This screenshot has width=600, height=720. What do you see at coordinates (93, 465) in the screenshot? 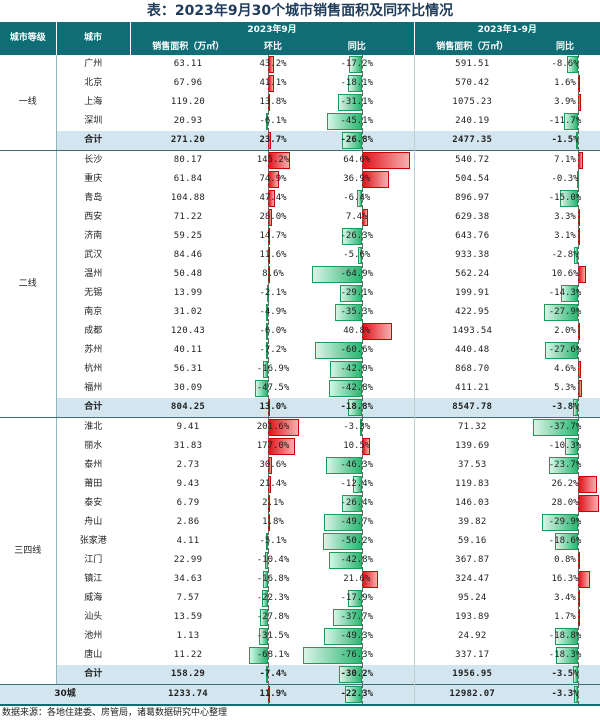
I see `city-name: 泰州` at bounding box center [93, 465].